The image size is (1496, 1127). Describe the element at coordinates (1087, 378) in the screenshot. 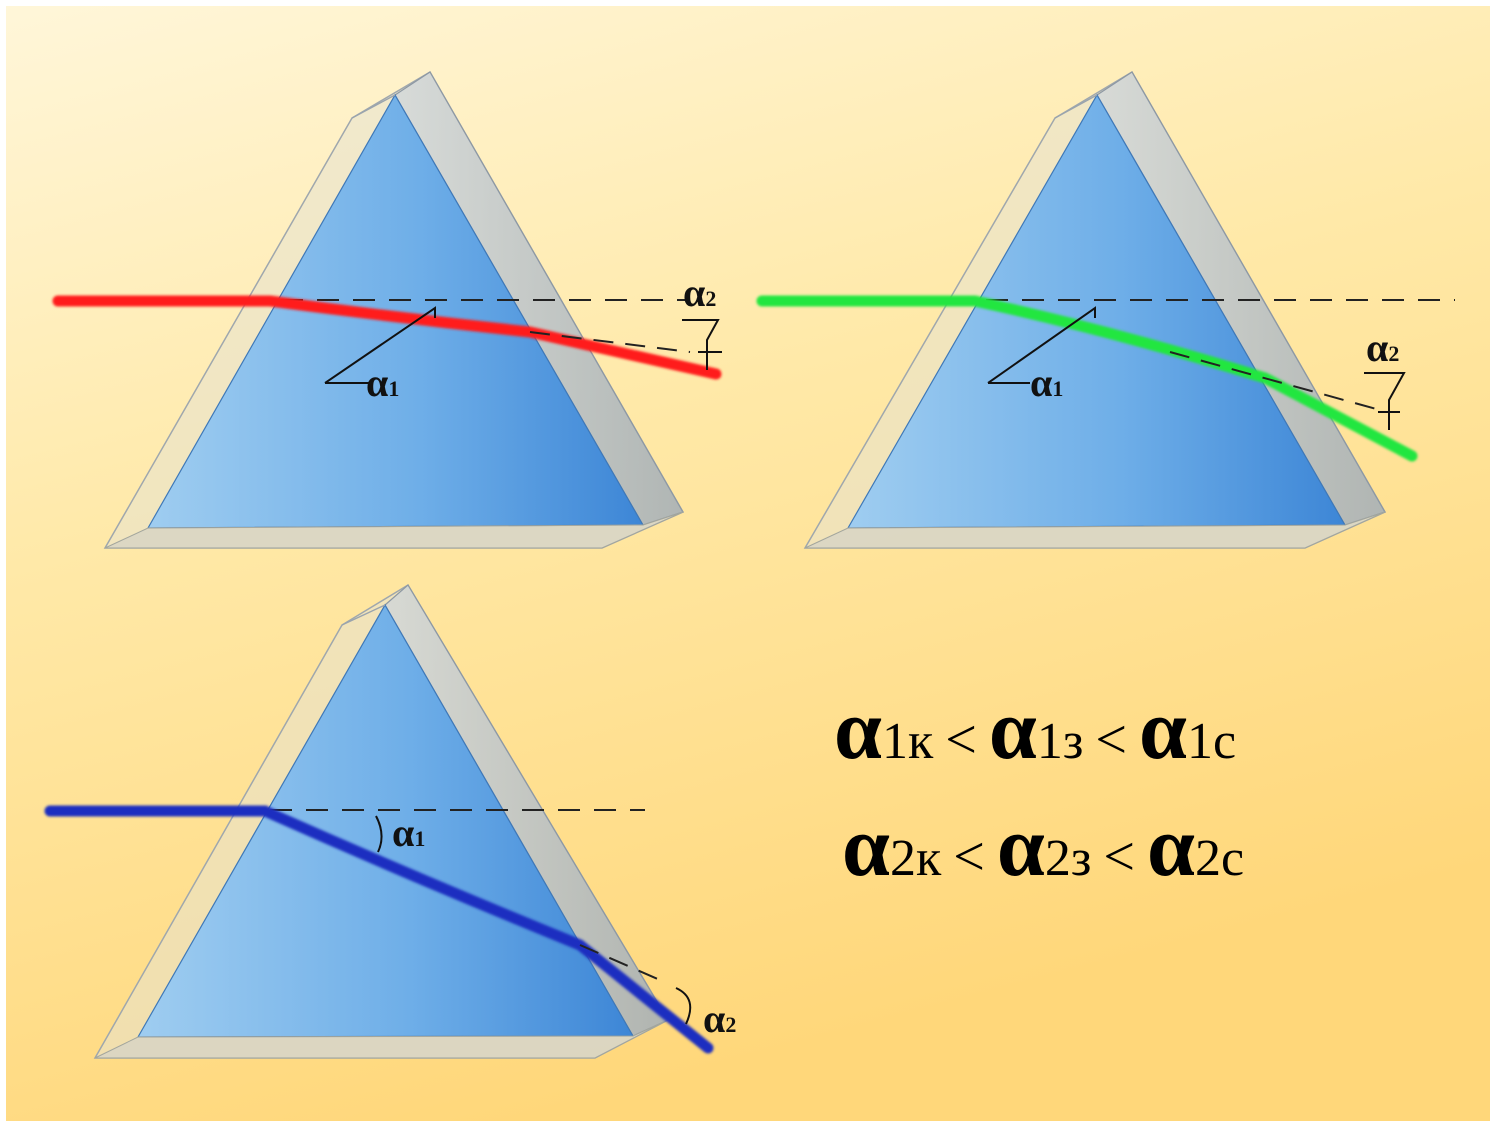

I see `green-ray` at that location.